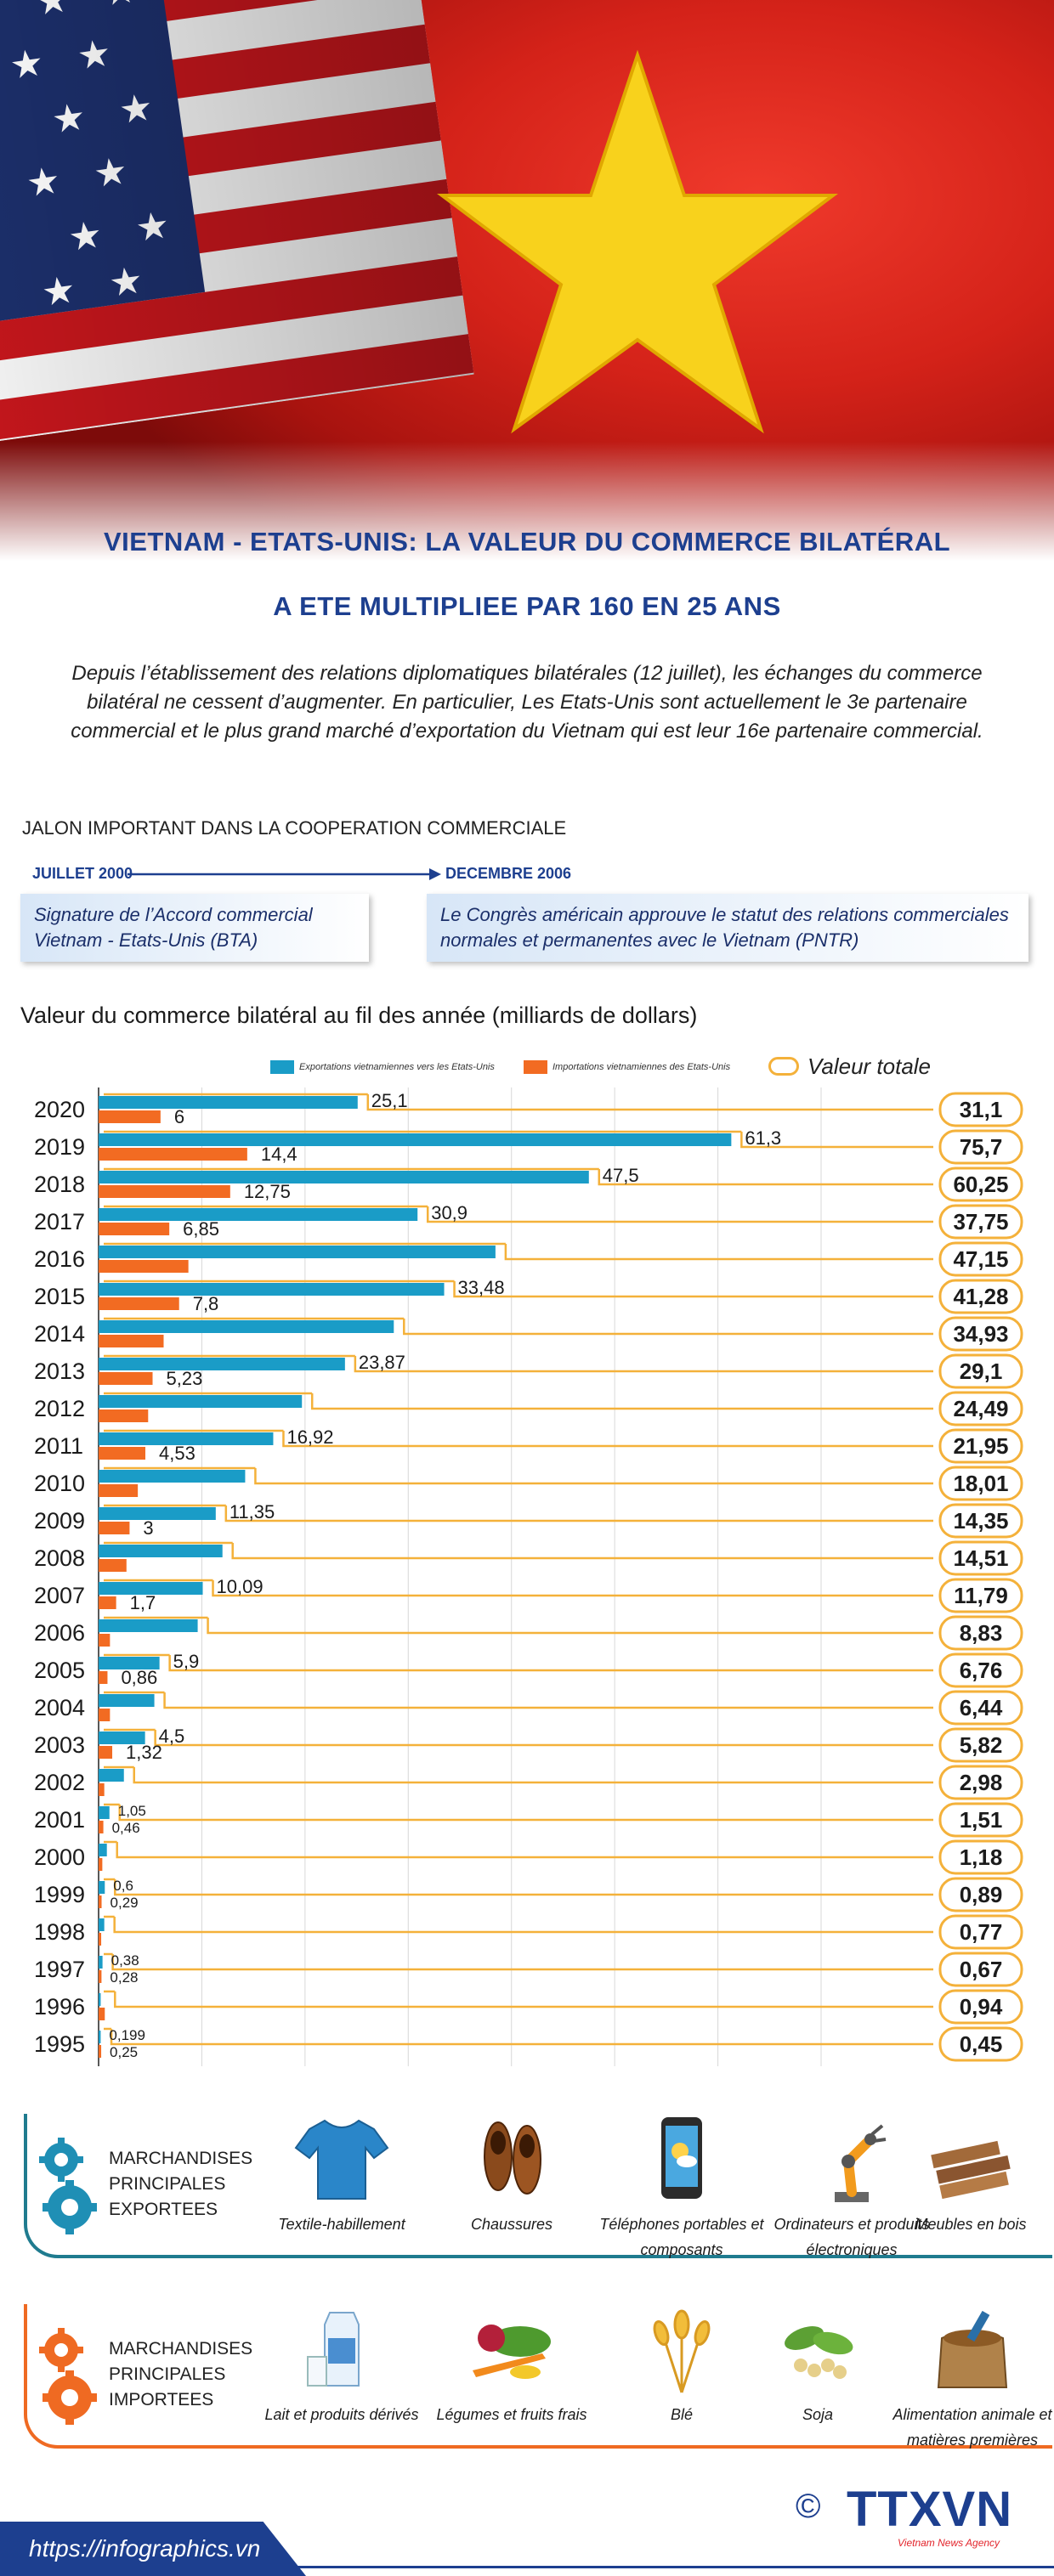  Describe the element at coordinates (124, 1977) in the screenshot. I see `imports-value-label: 0,28` at that location.